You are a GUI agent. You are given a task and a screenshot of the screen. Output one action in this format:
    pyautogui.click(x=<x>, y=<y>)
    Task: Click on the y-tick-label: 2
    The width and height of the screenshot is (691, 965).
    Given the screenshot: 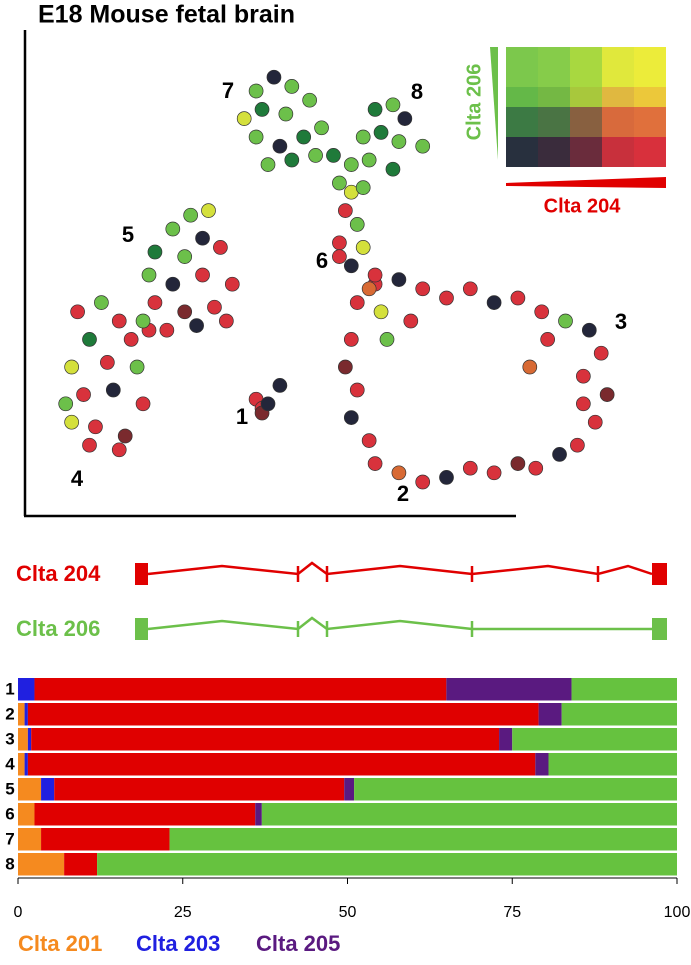 What is the action you would take?
    pyautogui.click(x=9, y=713)
    